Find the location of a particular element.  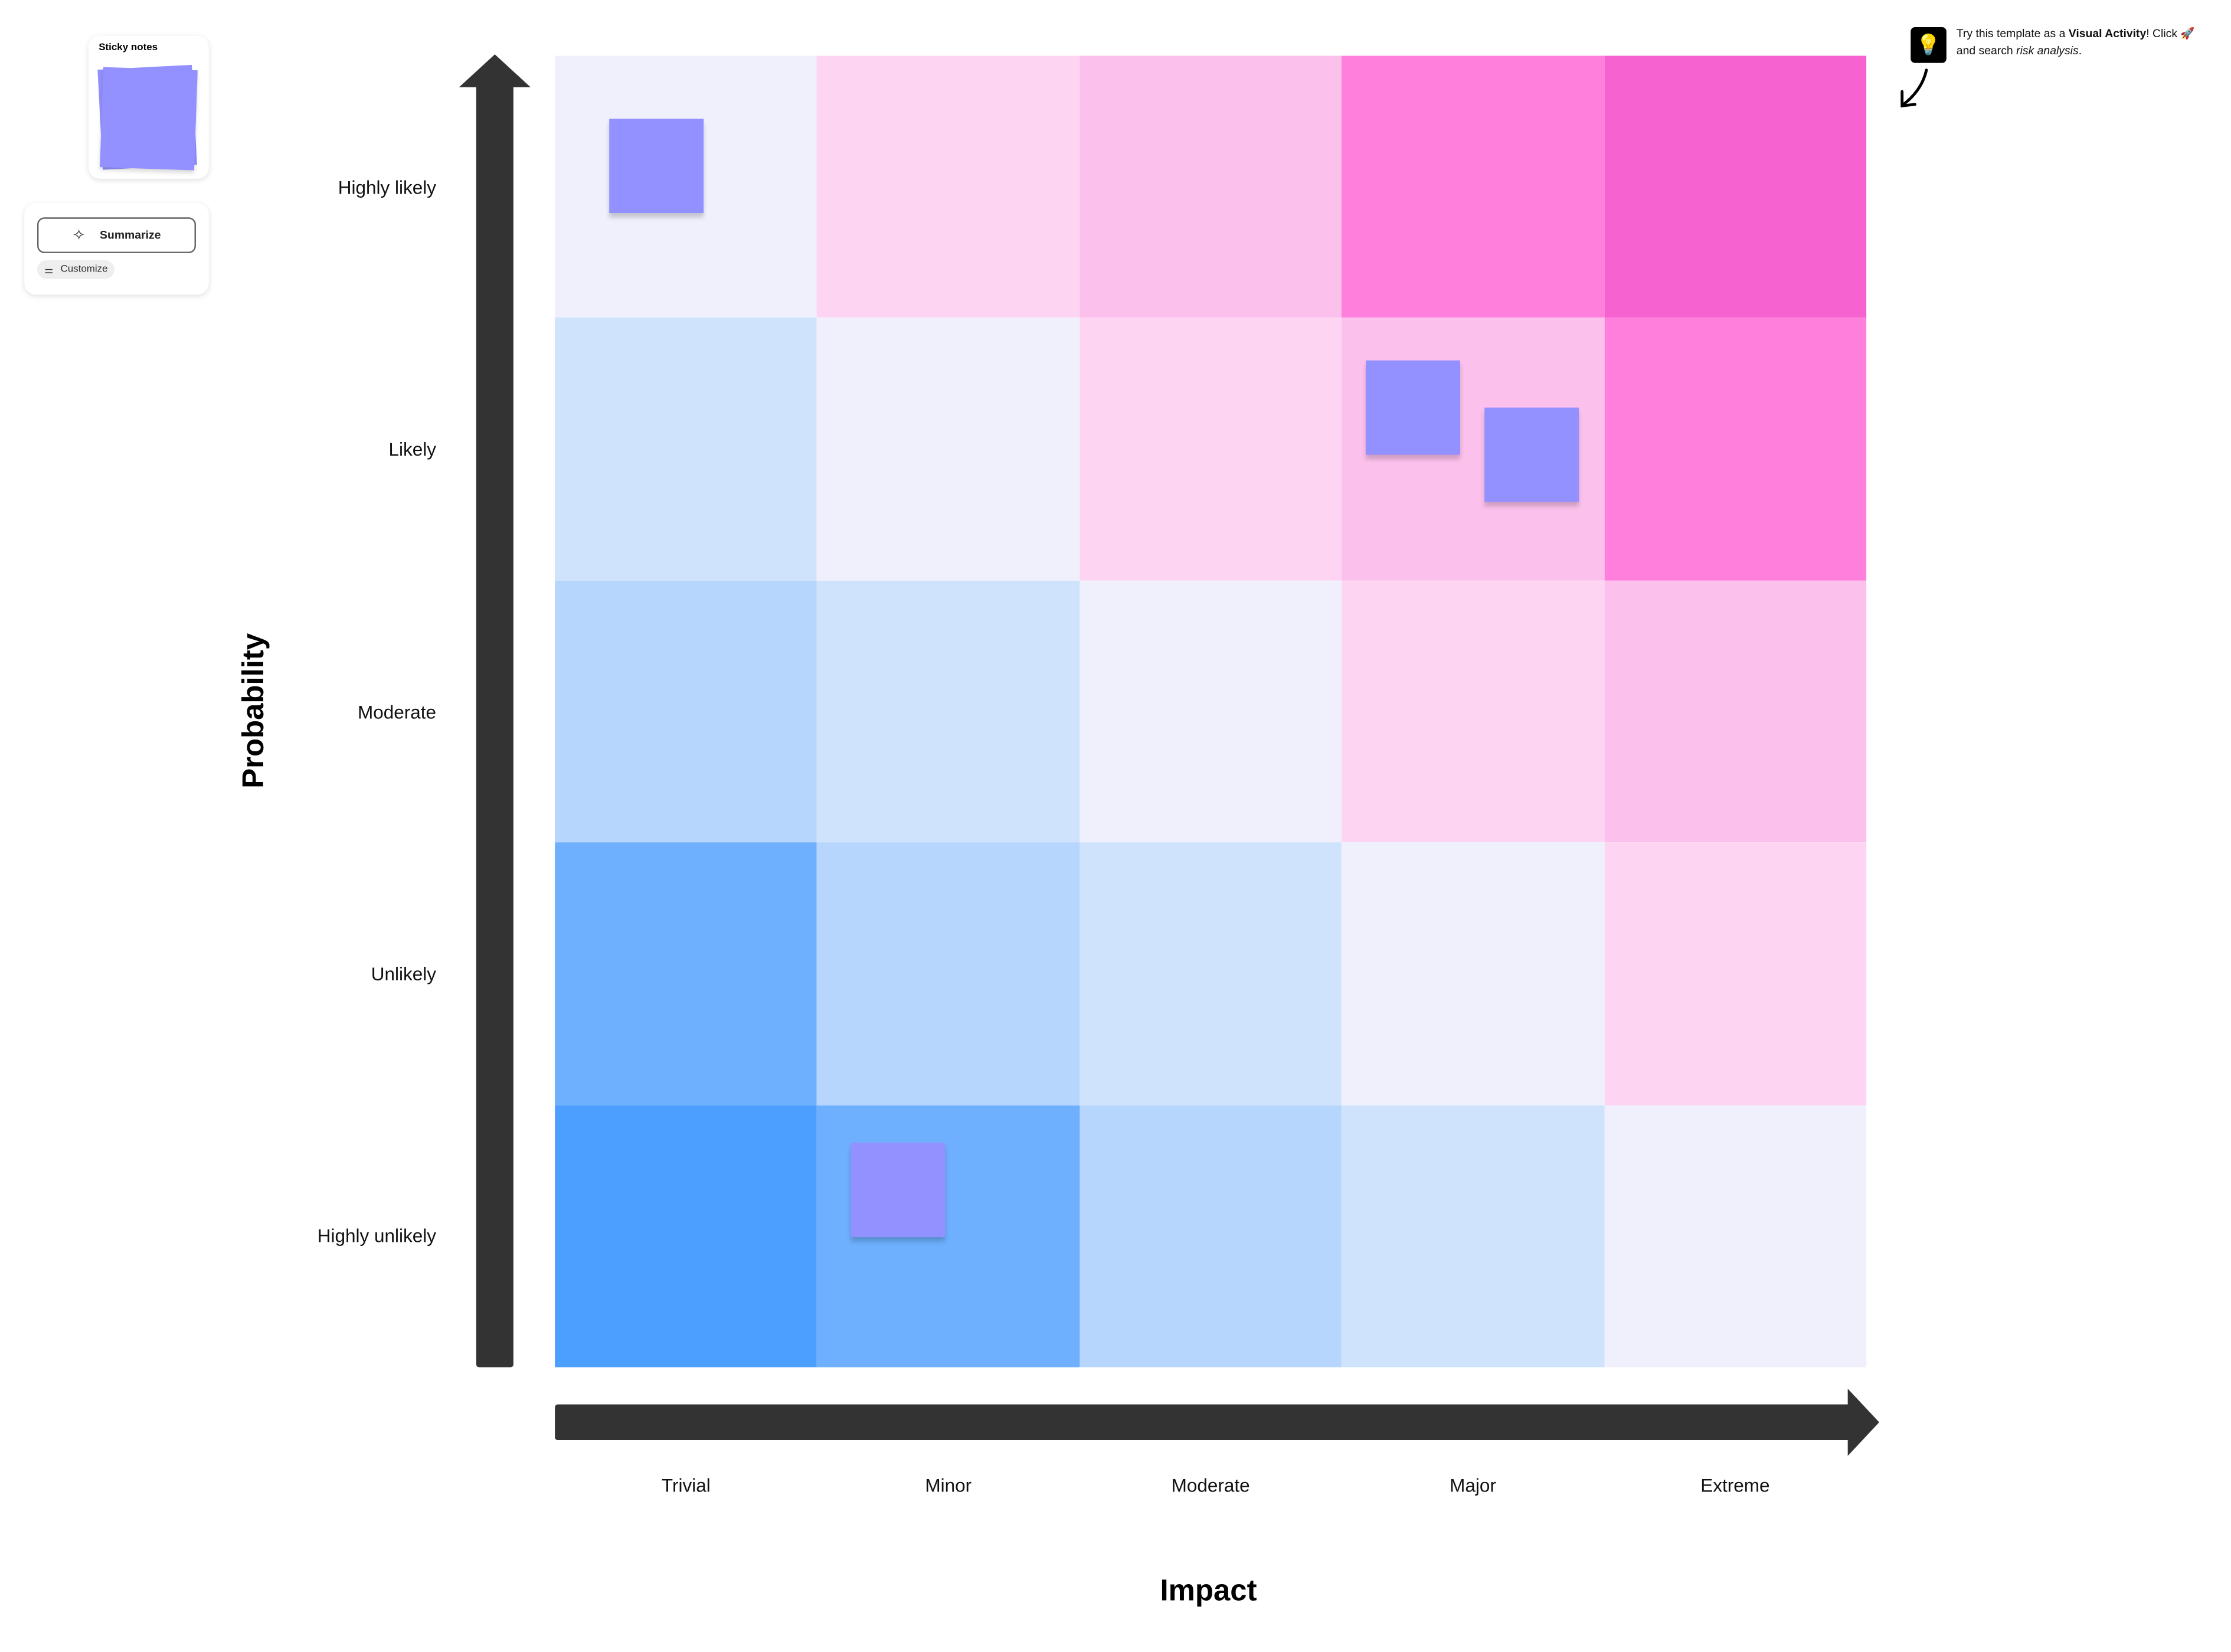

summarize-label: Summarize is located at coordinates (130, 235).